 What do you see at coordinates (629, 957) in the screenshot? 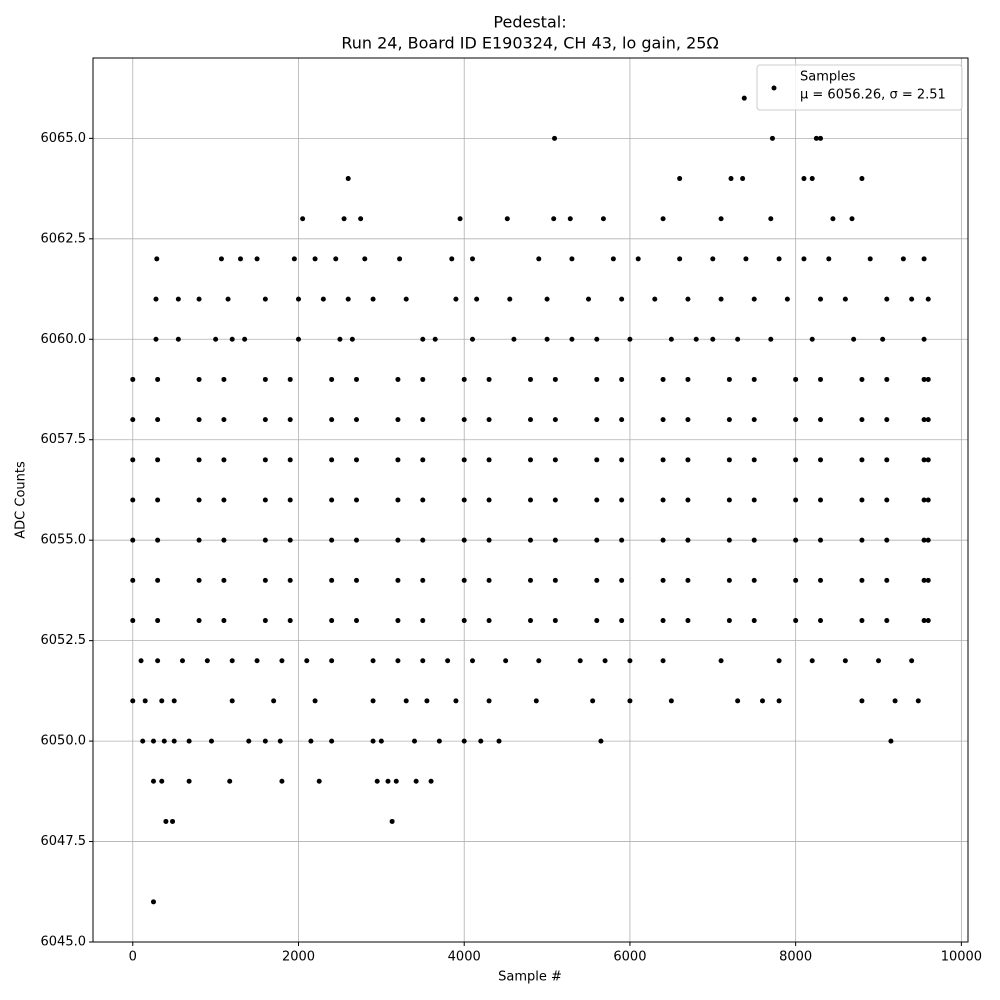
I see `x-tick-label: 6000` at bounding box center [629, 957].